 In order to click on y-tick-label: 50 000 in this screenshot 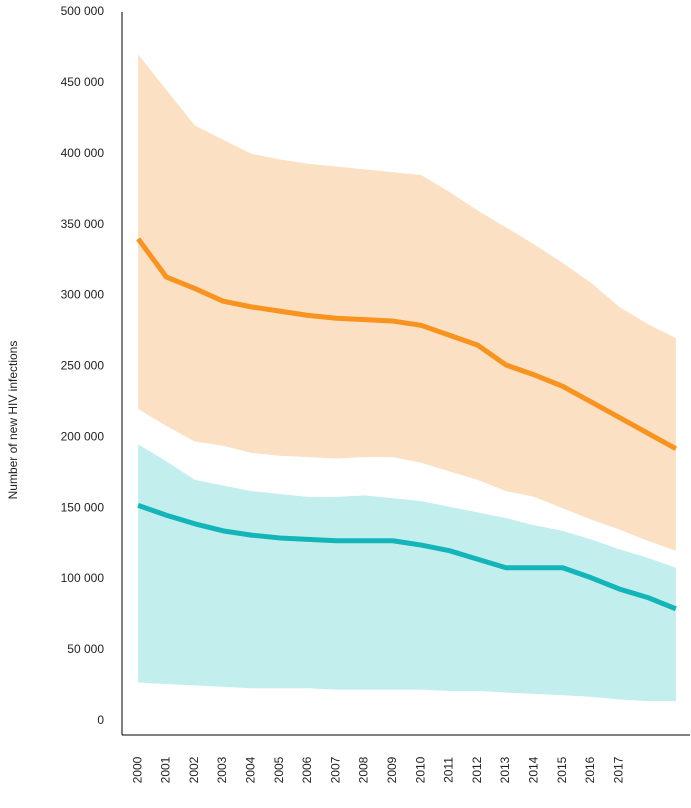, I will do `click(85, 649)`.